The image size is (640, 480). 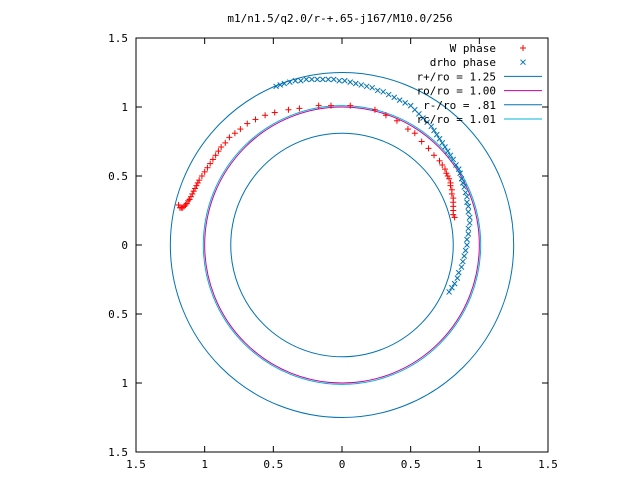 I want to click on legend-label: ro/ro = 1.00, so click(x=456, y=91).